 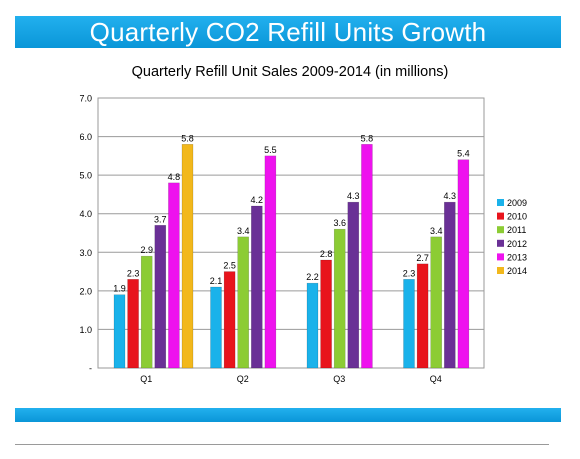 What do you see at coordinates (146, 379) in the screenshot?
I see `x-tick-label: Q1` at bounding box center [146, 379].